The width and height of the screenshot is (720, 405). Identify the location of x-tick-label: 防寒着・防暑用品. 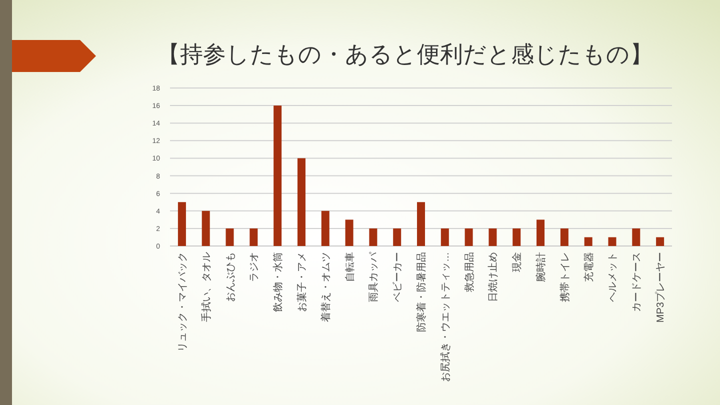
(422, 292).